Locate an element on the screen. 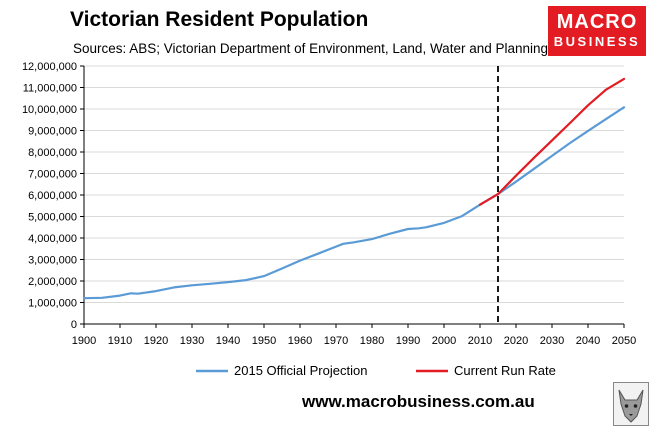  legend-official-label: 2015 Official Projection is located at coordinates (300, 370).